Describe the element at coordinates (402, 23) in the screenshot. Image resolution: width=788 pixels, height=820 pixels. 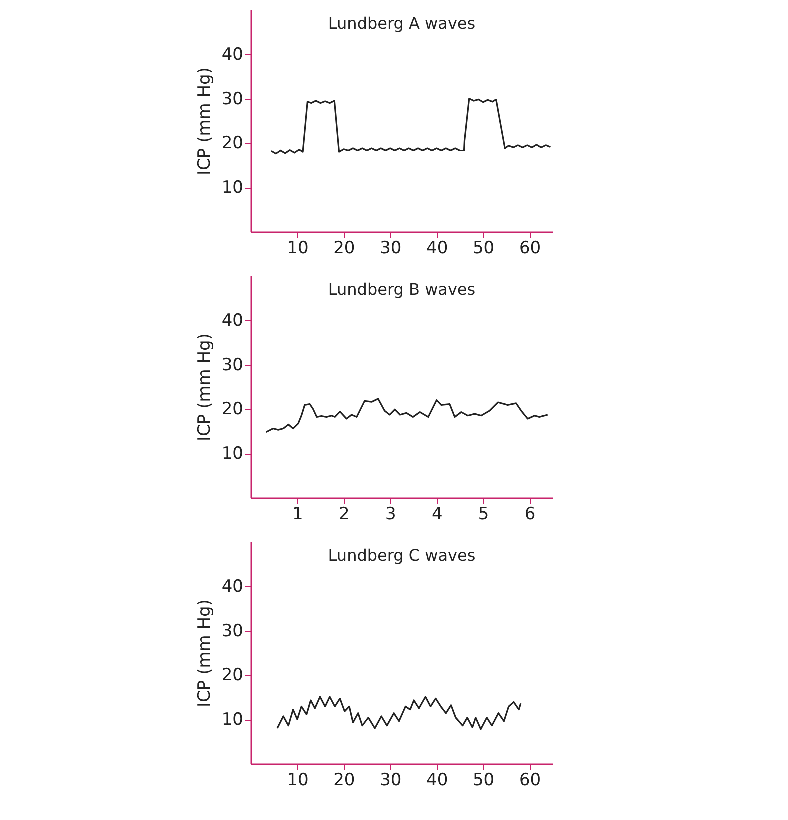
I see `chart-title: Lundberg A waves` at that location.